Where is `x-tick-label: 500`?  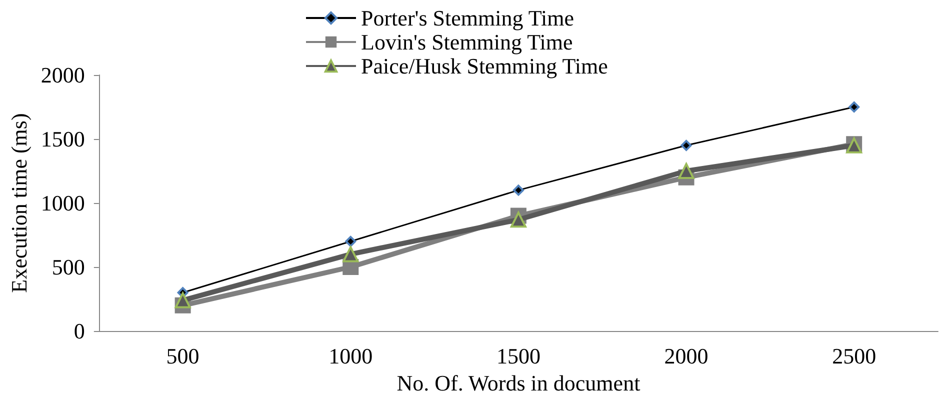
x-tick-label: 500 is located at coordinates (183, 356).